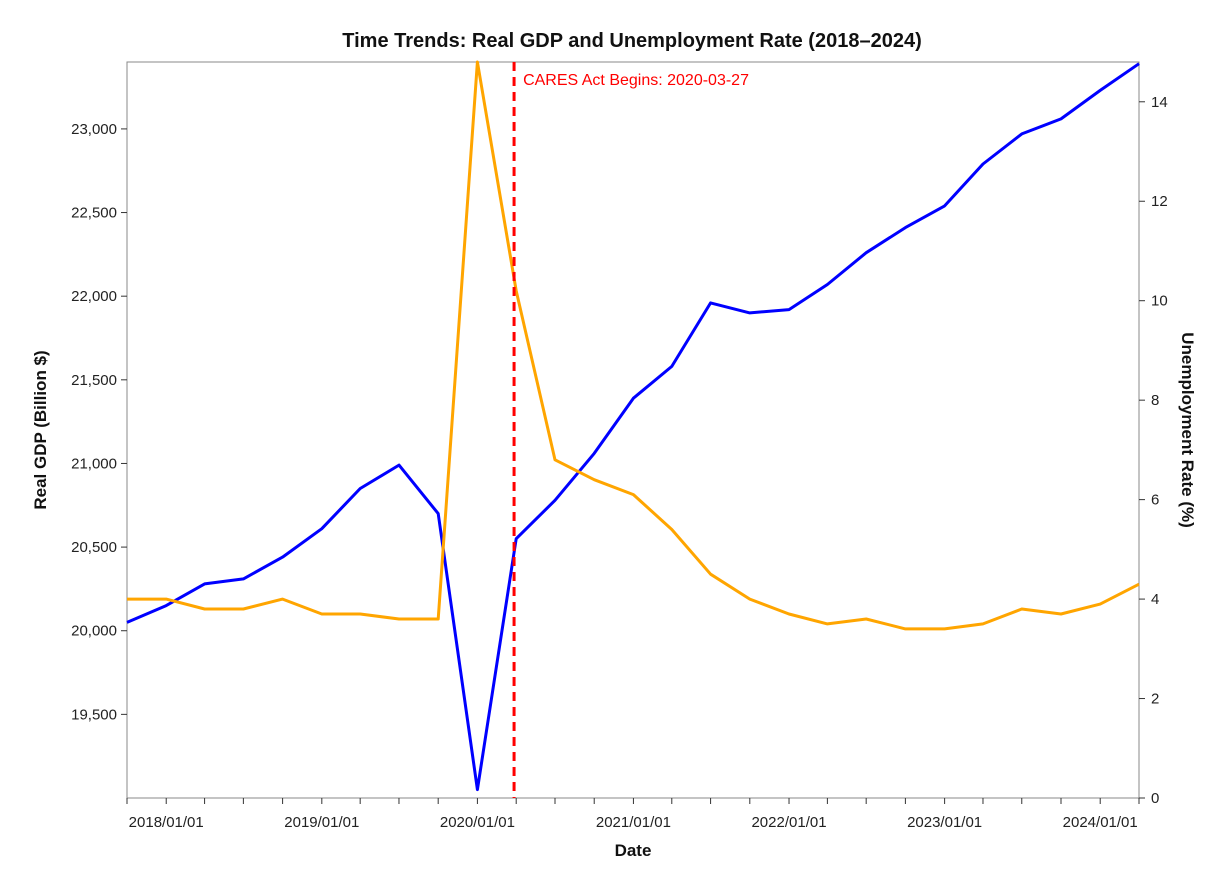 Image resolution: width=1228 pixels, height=886 pixels. I want to click on y-left-axis-label: Real GDP (Billion $), so click(40, 429).